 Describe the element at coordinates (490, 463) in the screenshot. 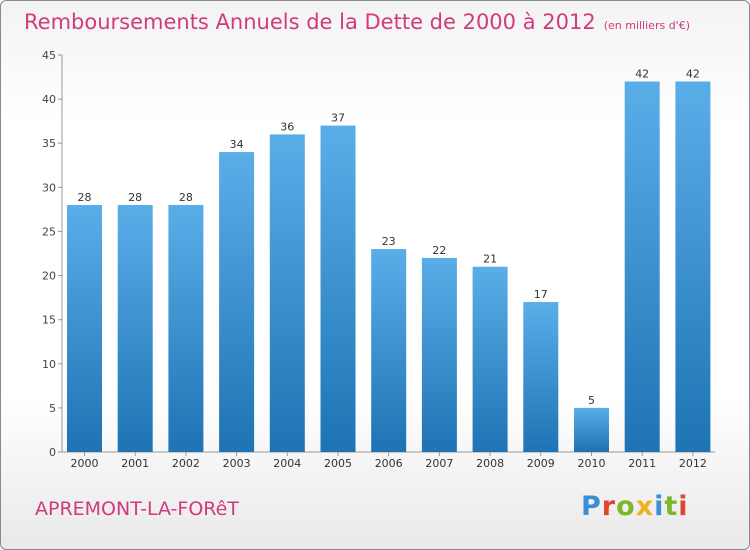

I see `x-tick-label: 2008` at that location.